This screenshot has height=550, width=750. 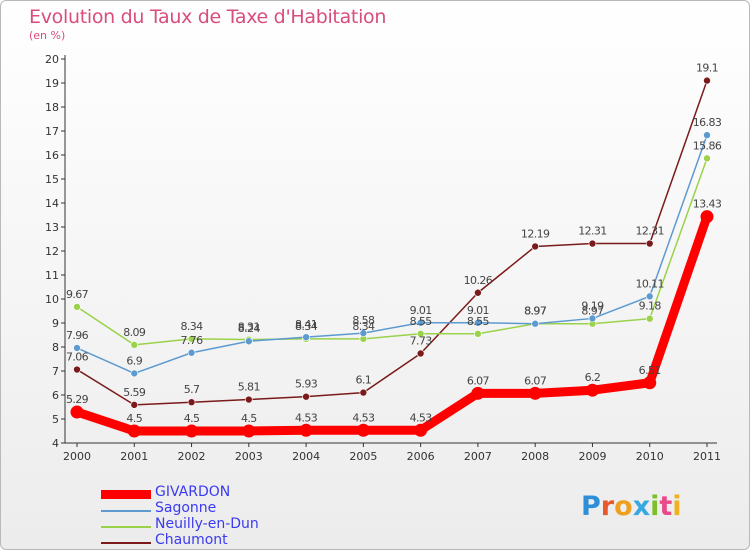 What do you see at coordinates (655, 506) in the screenshot?
I see `logo-letter: i` at bounding box center [655, 506].